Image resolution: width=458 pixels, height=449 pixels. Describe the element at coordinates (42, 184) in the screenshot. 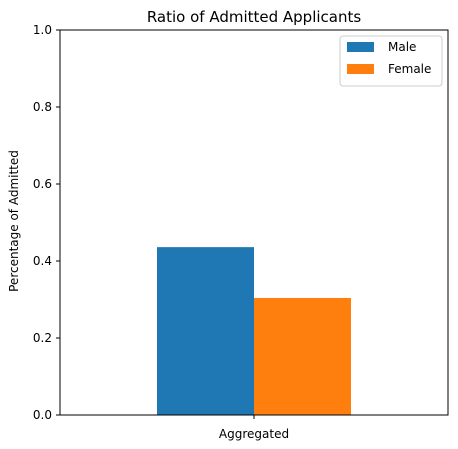

I see `y-tick-label: 0.6` at that location.